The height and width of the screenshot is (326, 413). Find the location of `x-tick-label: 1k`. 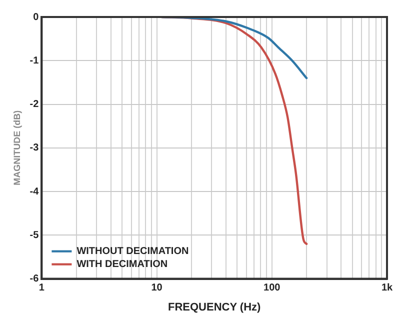

x-tick-label: 1k is located at coordinates (387, 288).